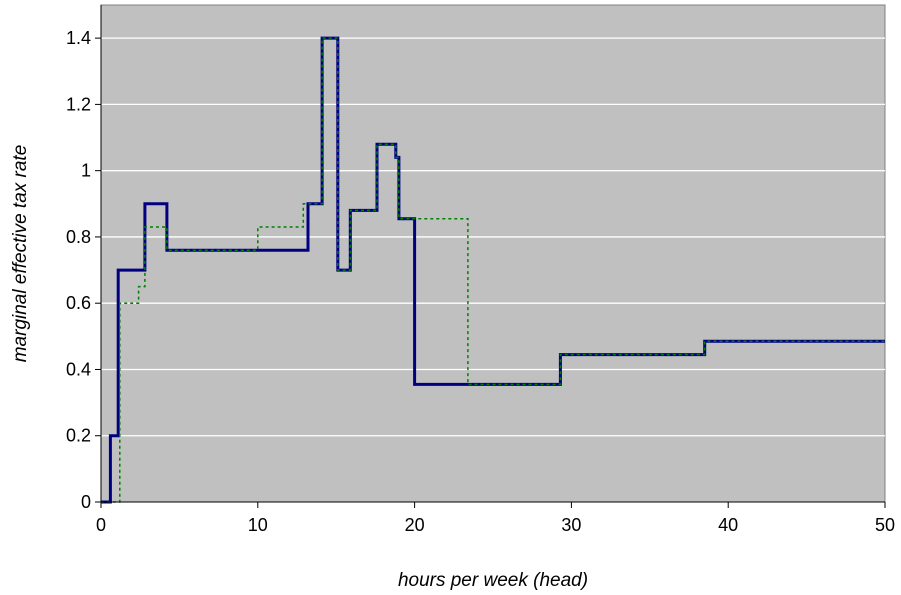  I want to click on x-tick-label: 40, so click(728, 525).